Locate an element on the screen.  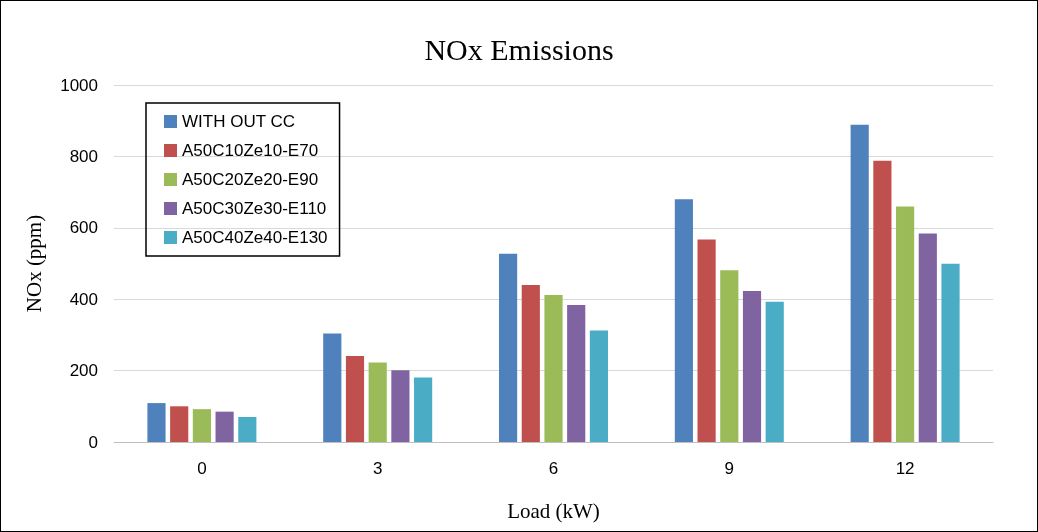
y-tick-label: 200 is located at coordinates (83, 371).